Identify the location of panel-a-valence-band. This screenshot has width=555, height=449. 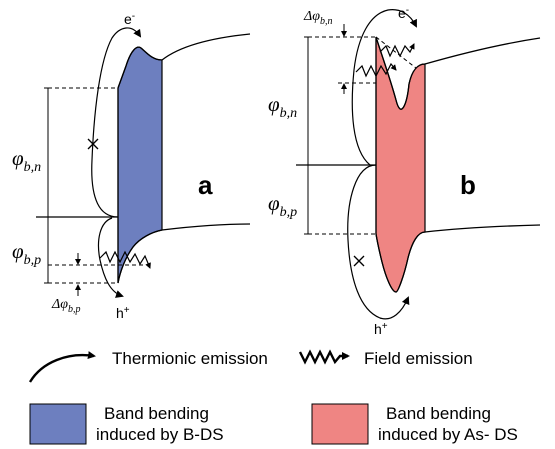
(184, 253).